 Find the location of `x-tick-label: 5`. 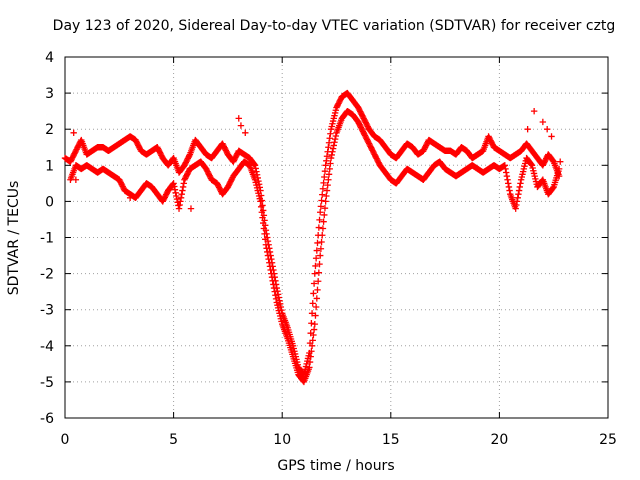

x-tick-label: 5 is located at coordinates (173, 440).